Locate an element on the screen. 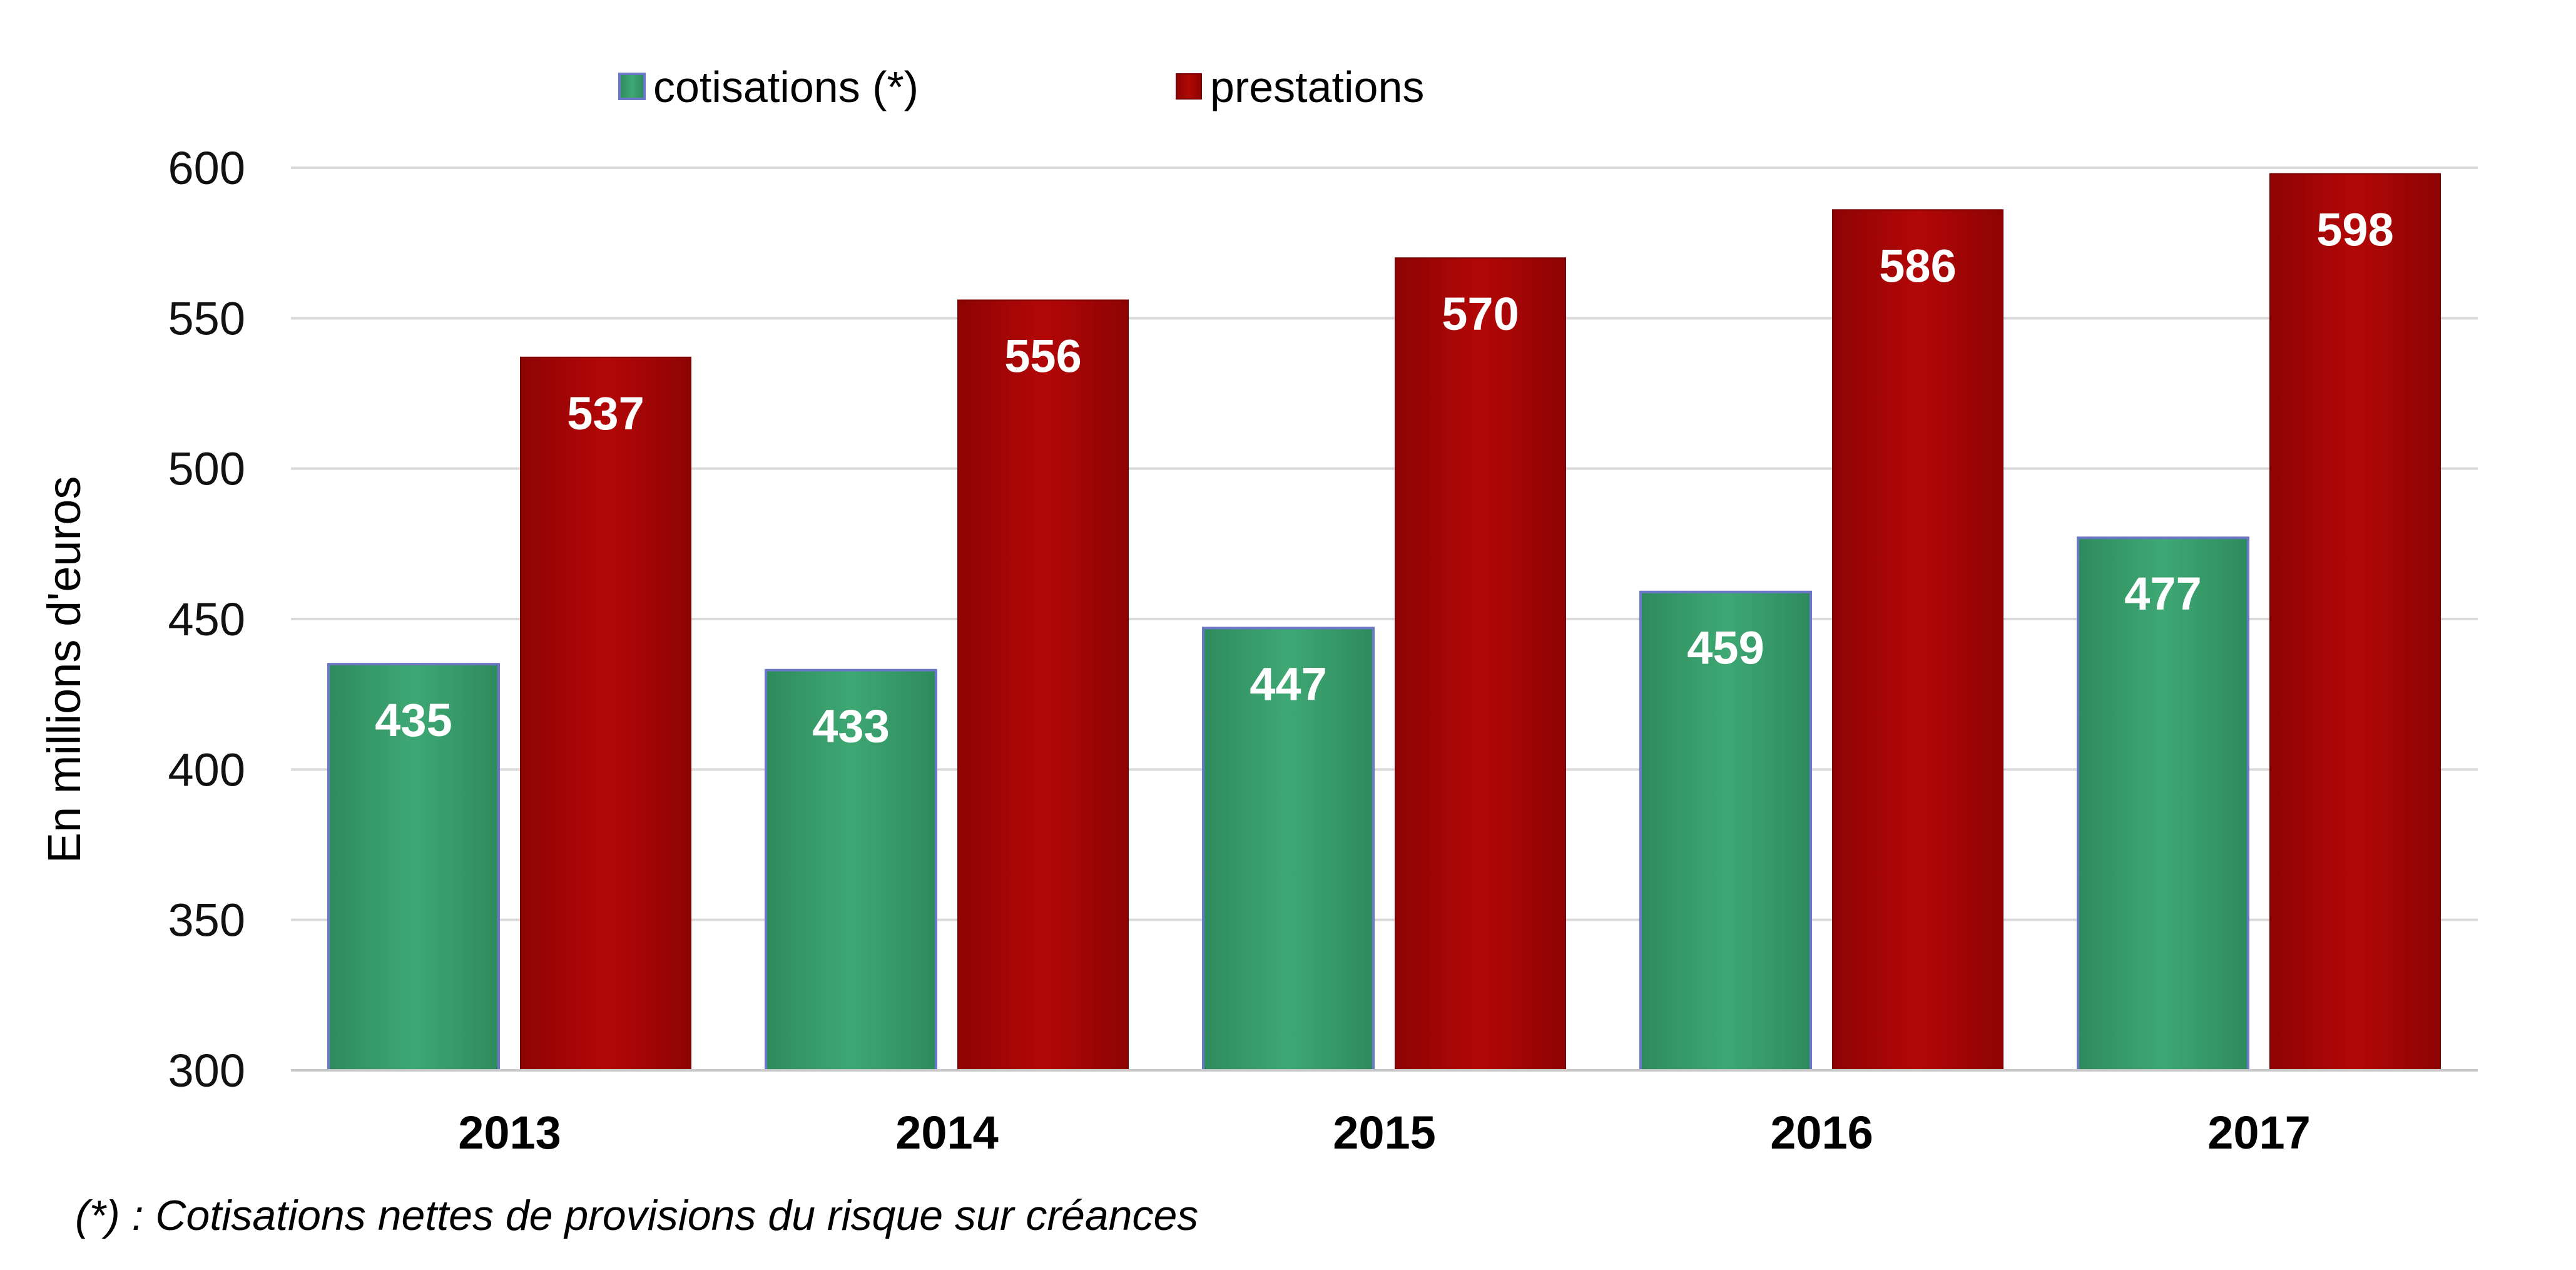 The height and width of the screenshot is (1270, 2576). y-tick-label: 600 is located at coordinates (206, 168).